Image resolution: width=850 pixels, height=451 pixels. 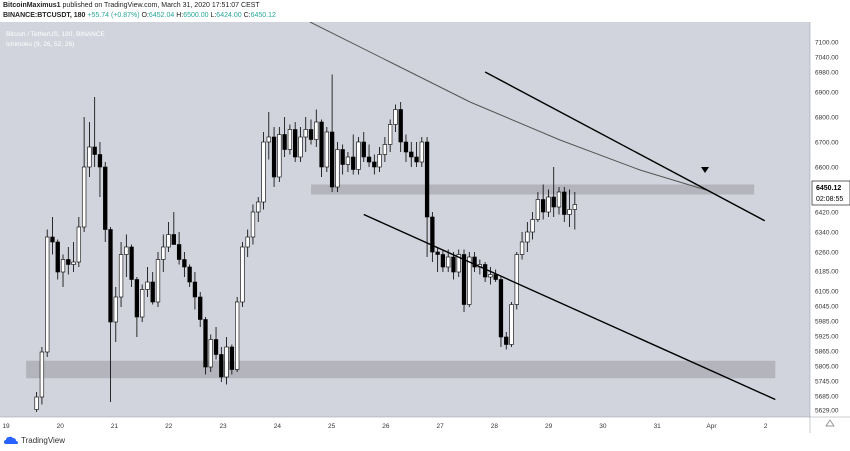 I want to click on price-tick: 6900.00, so click(x=827, y=93).